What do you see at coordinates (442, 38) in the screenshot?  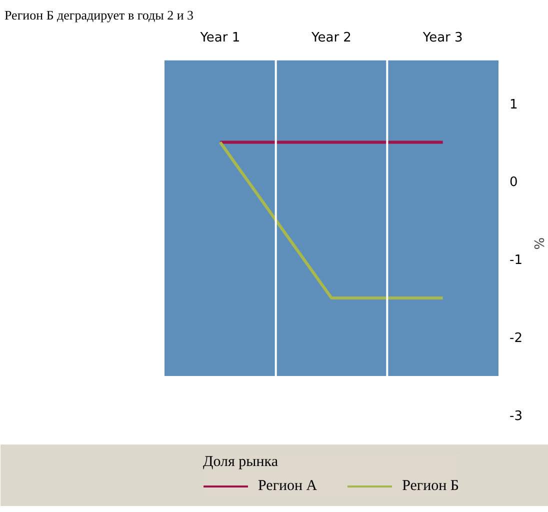 I see `x-tick-label: Year 3` at bounding box center [442, 38].